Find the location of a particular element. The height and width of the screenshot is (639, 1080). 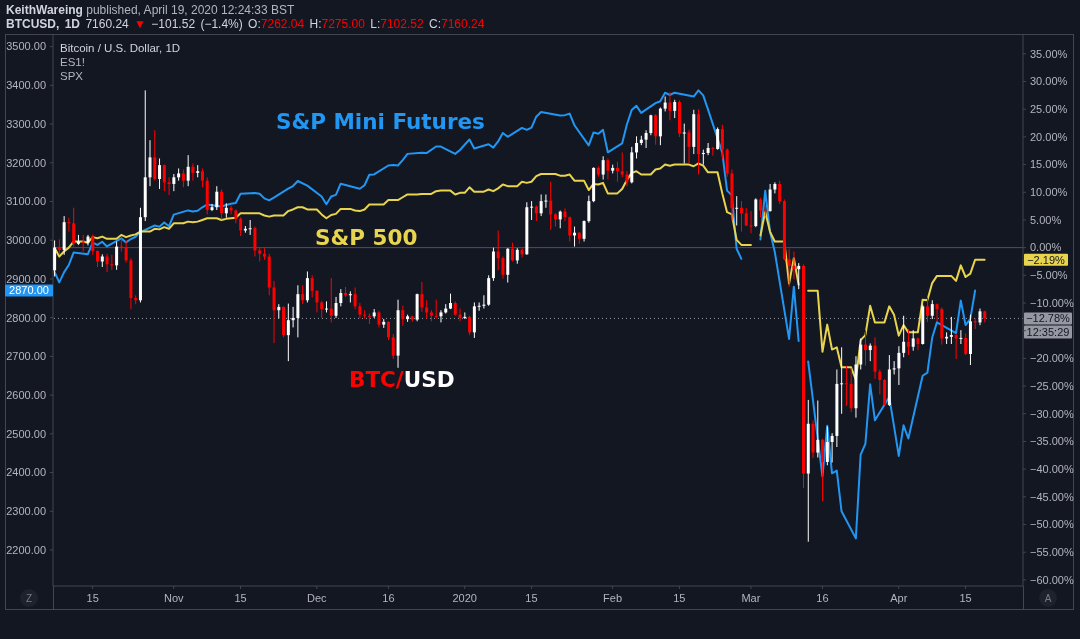

ref-line-label: −12.78% is located at coordinates (1048, 318).